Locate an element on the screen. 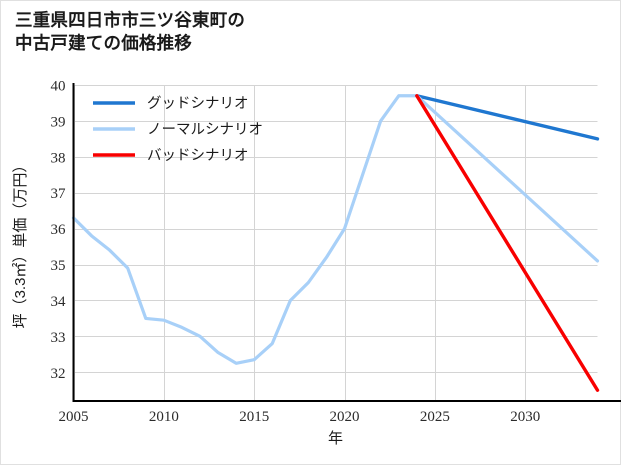 This screenshot has width=621, height=466. x-tick-label: 2025 is located at coordinates (435, 417).